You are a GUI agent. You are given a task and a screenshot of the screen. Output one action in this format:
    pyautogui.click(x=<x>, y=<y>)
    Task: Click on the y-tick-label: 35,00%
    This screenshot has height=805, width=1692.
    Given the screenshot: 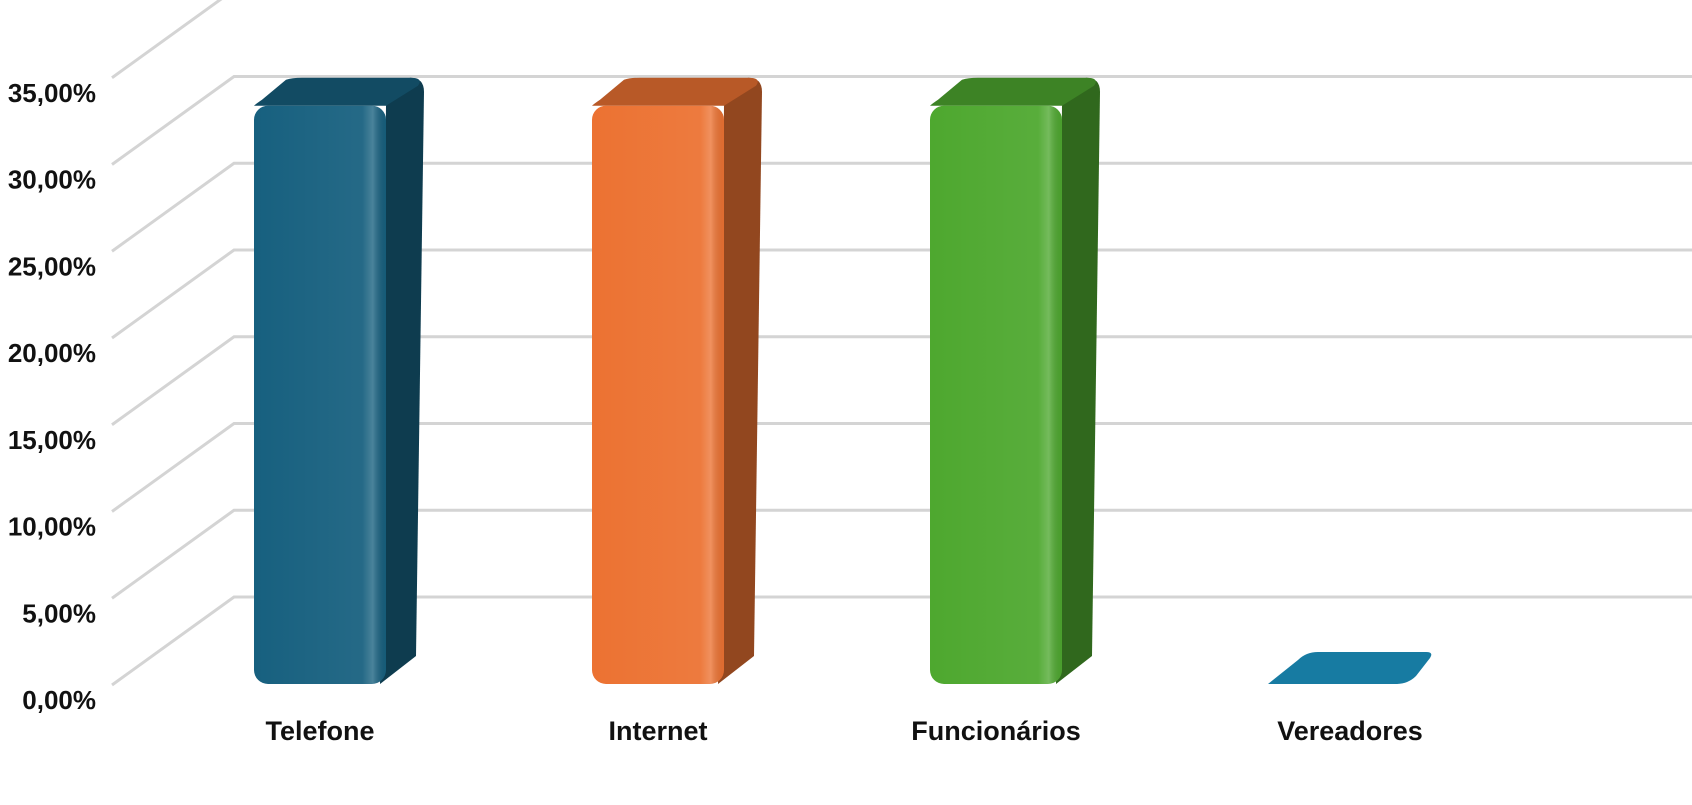 What is the action you would take?
    pyautogui.click(x=52, y=93)
    